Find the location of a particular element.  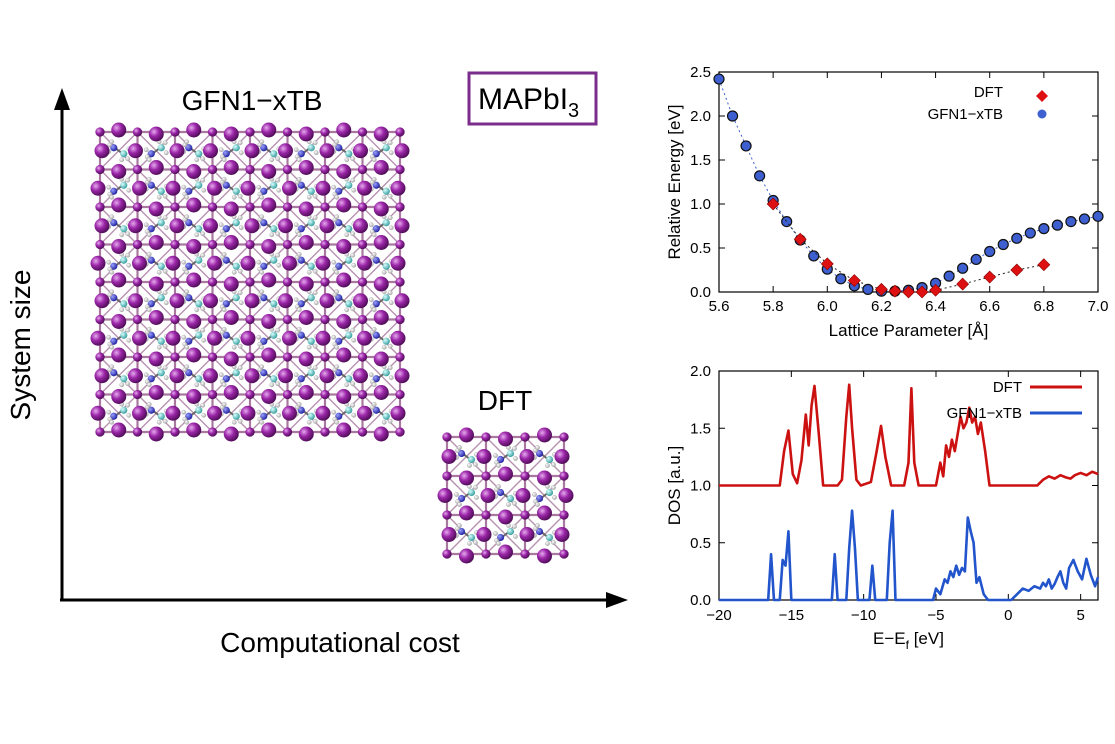

legend-label-gfn1-xtb: GFN1−xTB is located at coordinates (984, 413).